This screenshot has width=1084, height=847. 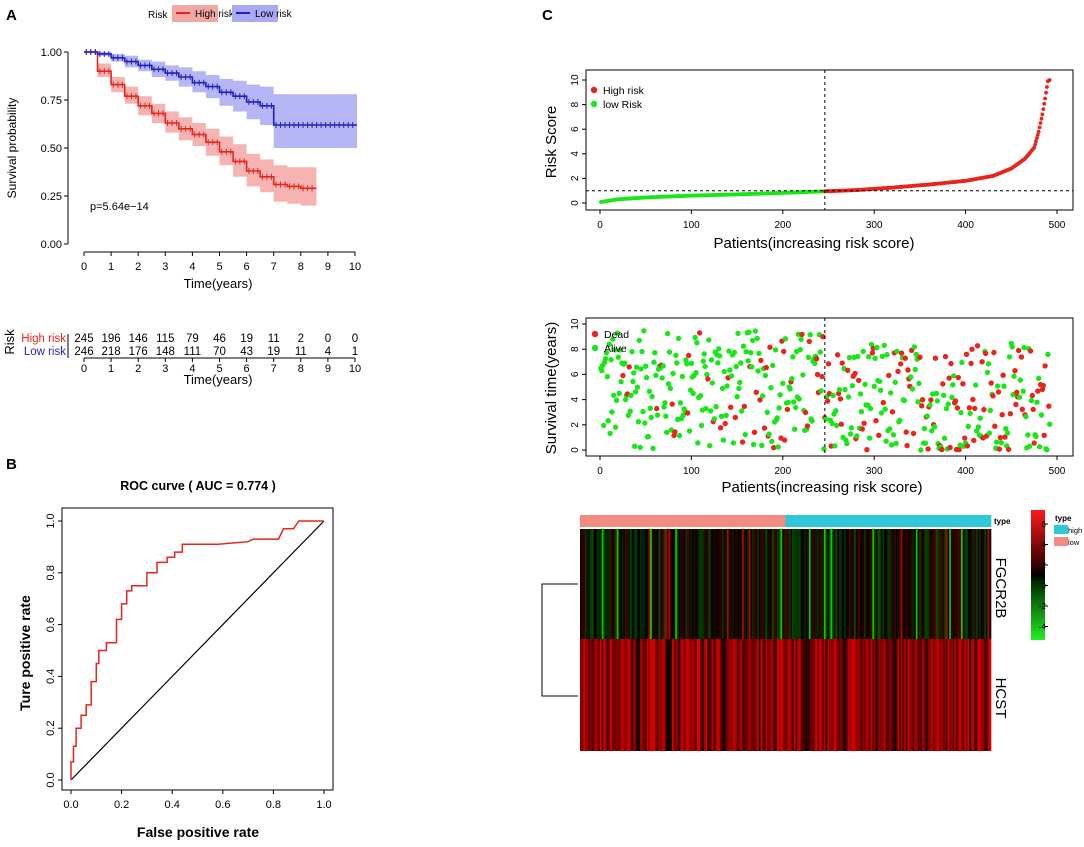 I want to click on km-y-tick-label: 1.00, so click(x=51, y=53).